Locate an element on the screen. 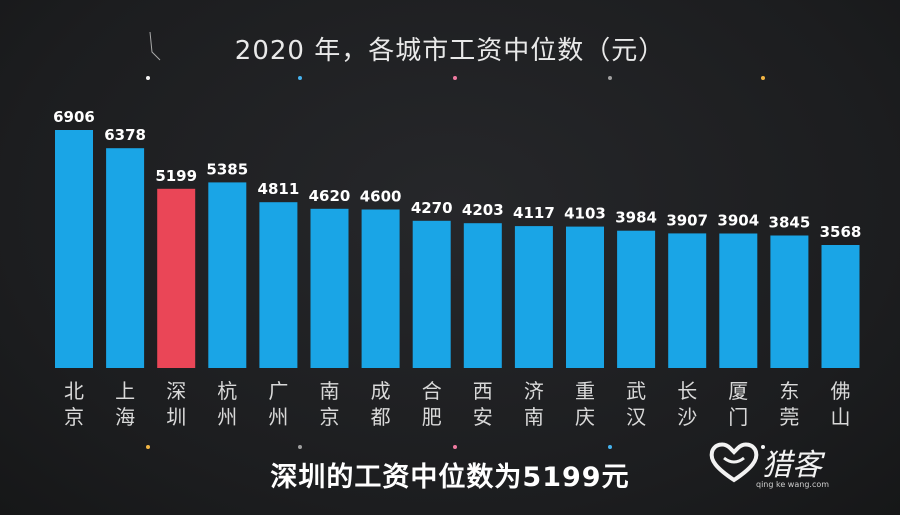 This screenshot has height=515, width=900. category-label-3: 杭州 is located at coordinates (227, 404).